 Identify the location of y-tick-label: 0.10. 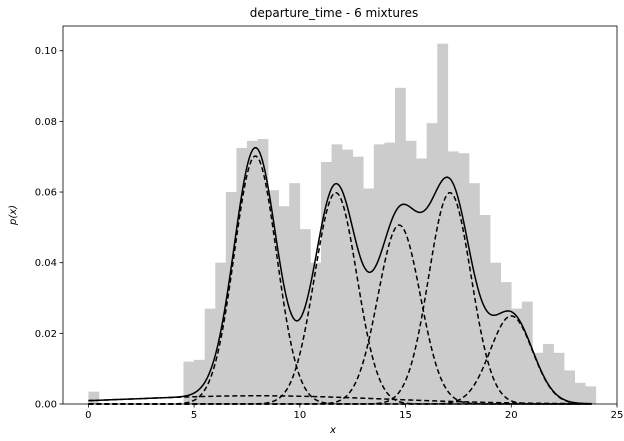
(46, 51).